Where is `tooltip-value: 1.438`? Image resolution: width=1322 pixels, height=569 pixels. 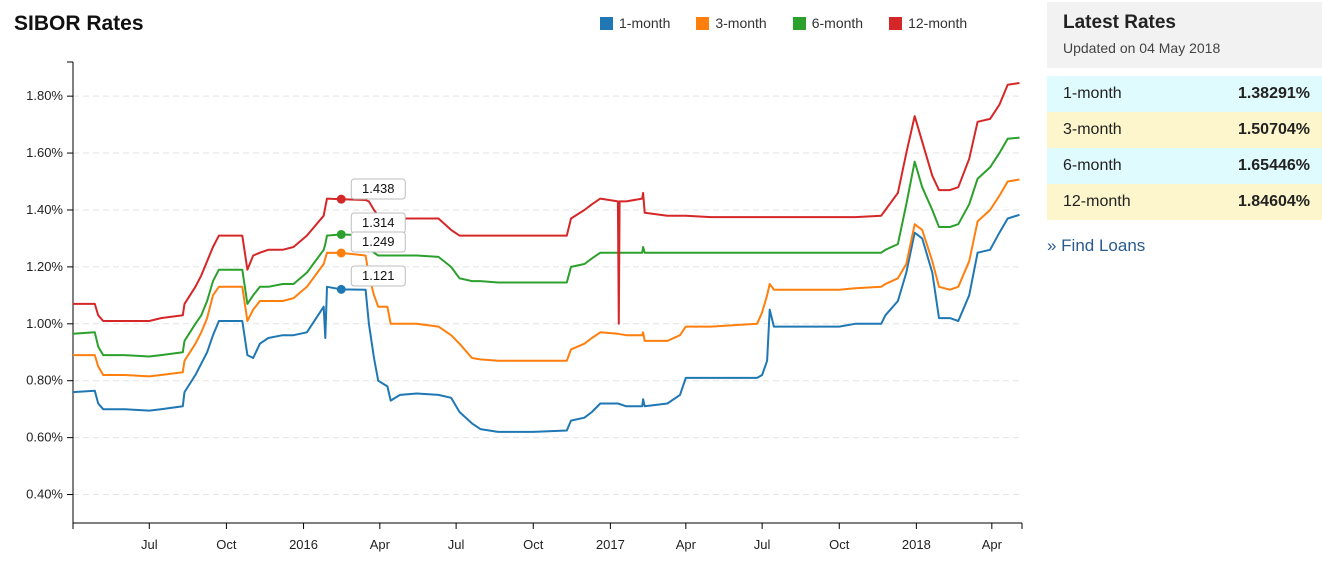 tooltip-value: 1.438 is located at coordinates (378, 188).